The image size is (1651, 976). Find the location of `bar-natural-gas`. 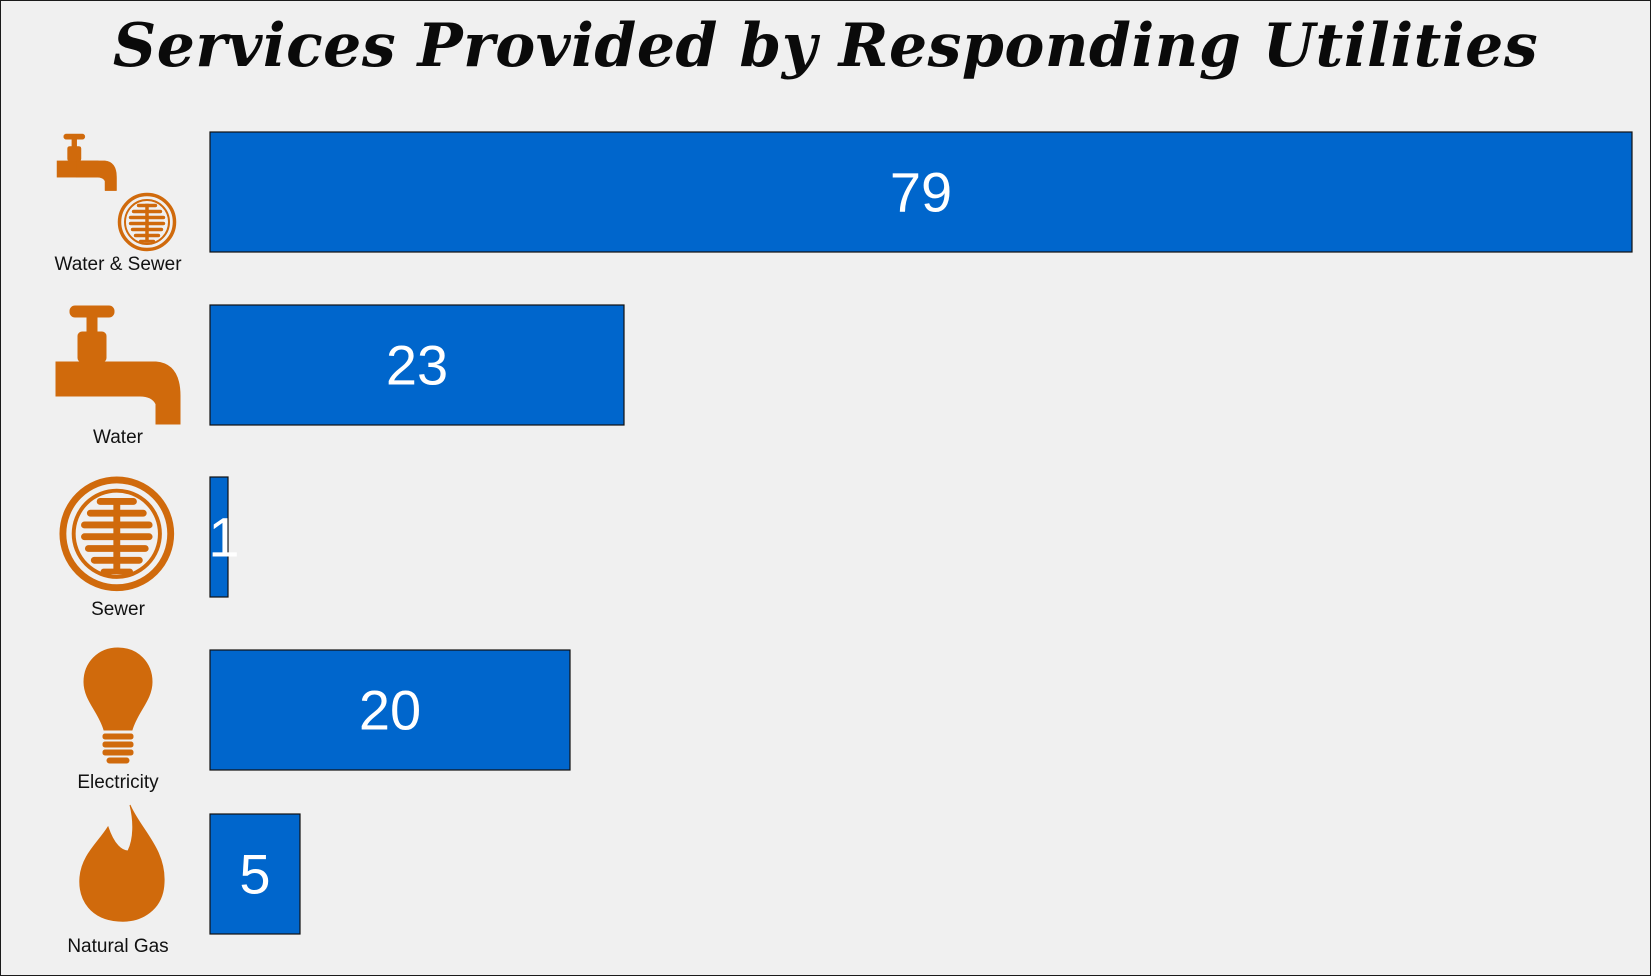

bar-natural-gas is located at coordinates (255, 874).